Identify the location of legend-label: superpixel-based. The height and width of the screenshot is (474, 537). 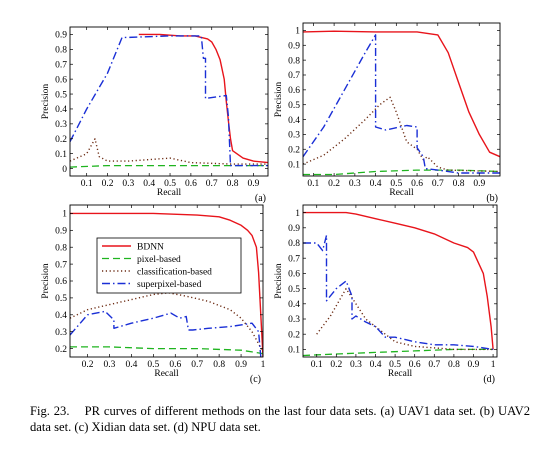
(169, 285).